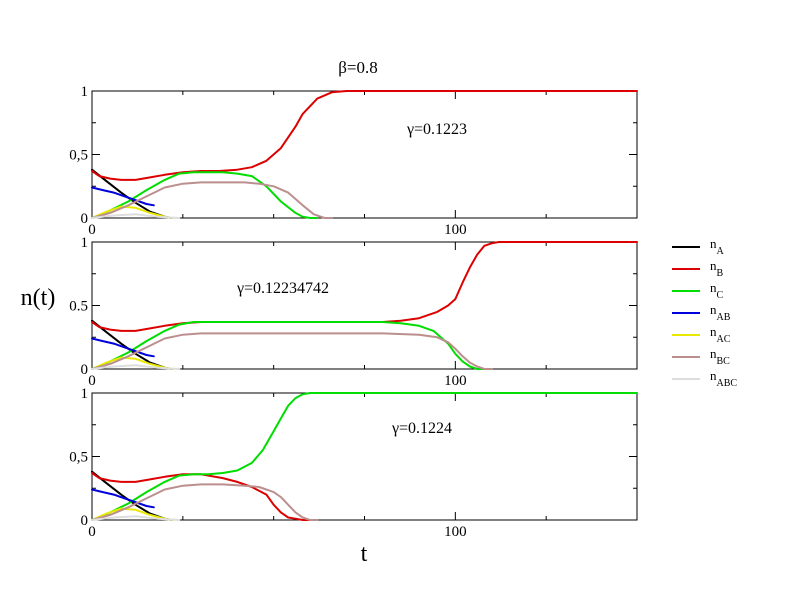 The width and height of the screenshot is (792, 612). Describe the element at coordinates (698, 290) in the screenshot. I see `legend-item-nC: nC` at that location.